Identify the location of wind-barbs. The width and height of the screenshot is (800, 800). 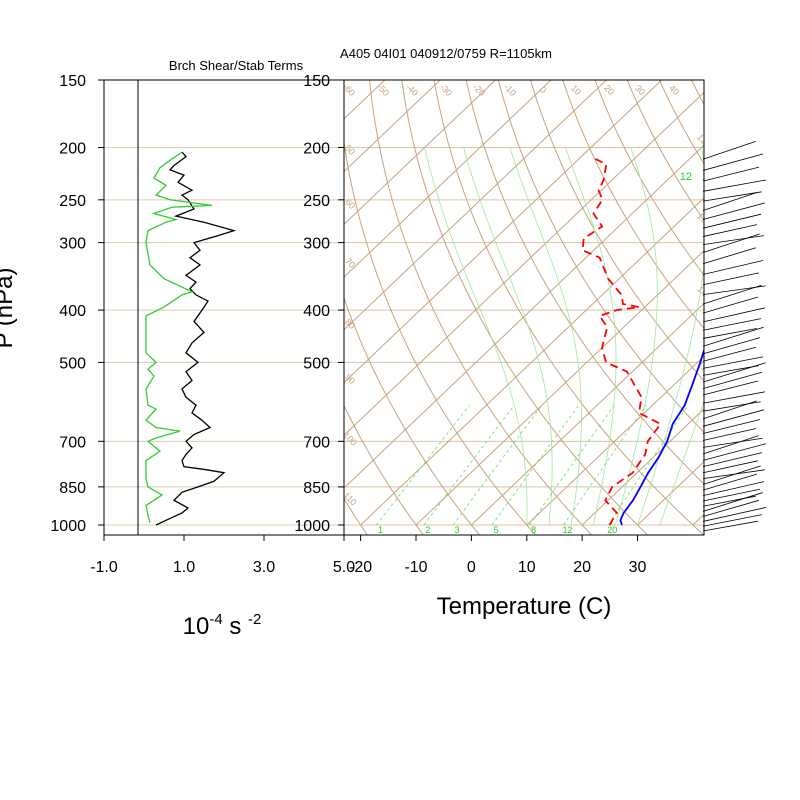
(734, 336).